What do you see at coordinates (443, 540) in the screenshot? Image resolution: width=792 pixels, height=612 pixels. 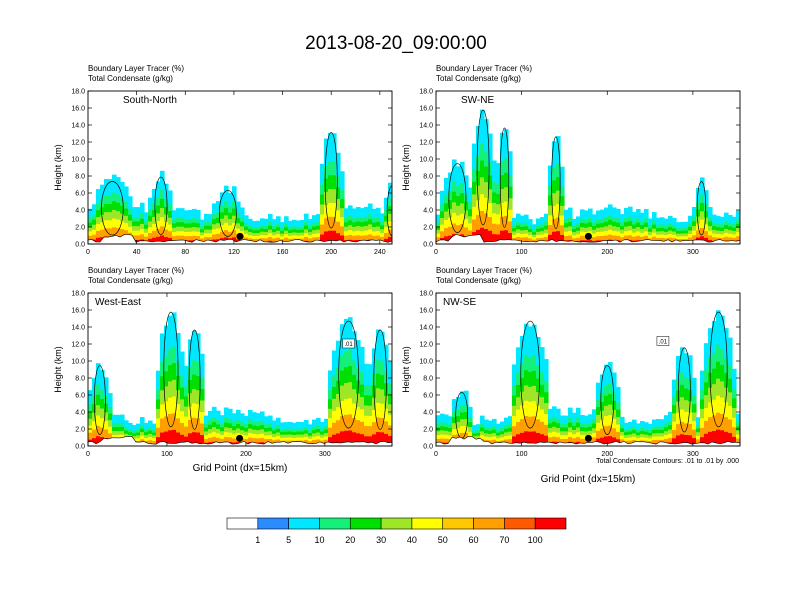 I see `colorbar-label: 50` at bounding box center [443, 540].